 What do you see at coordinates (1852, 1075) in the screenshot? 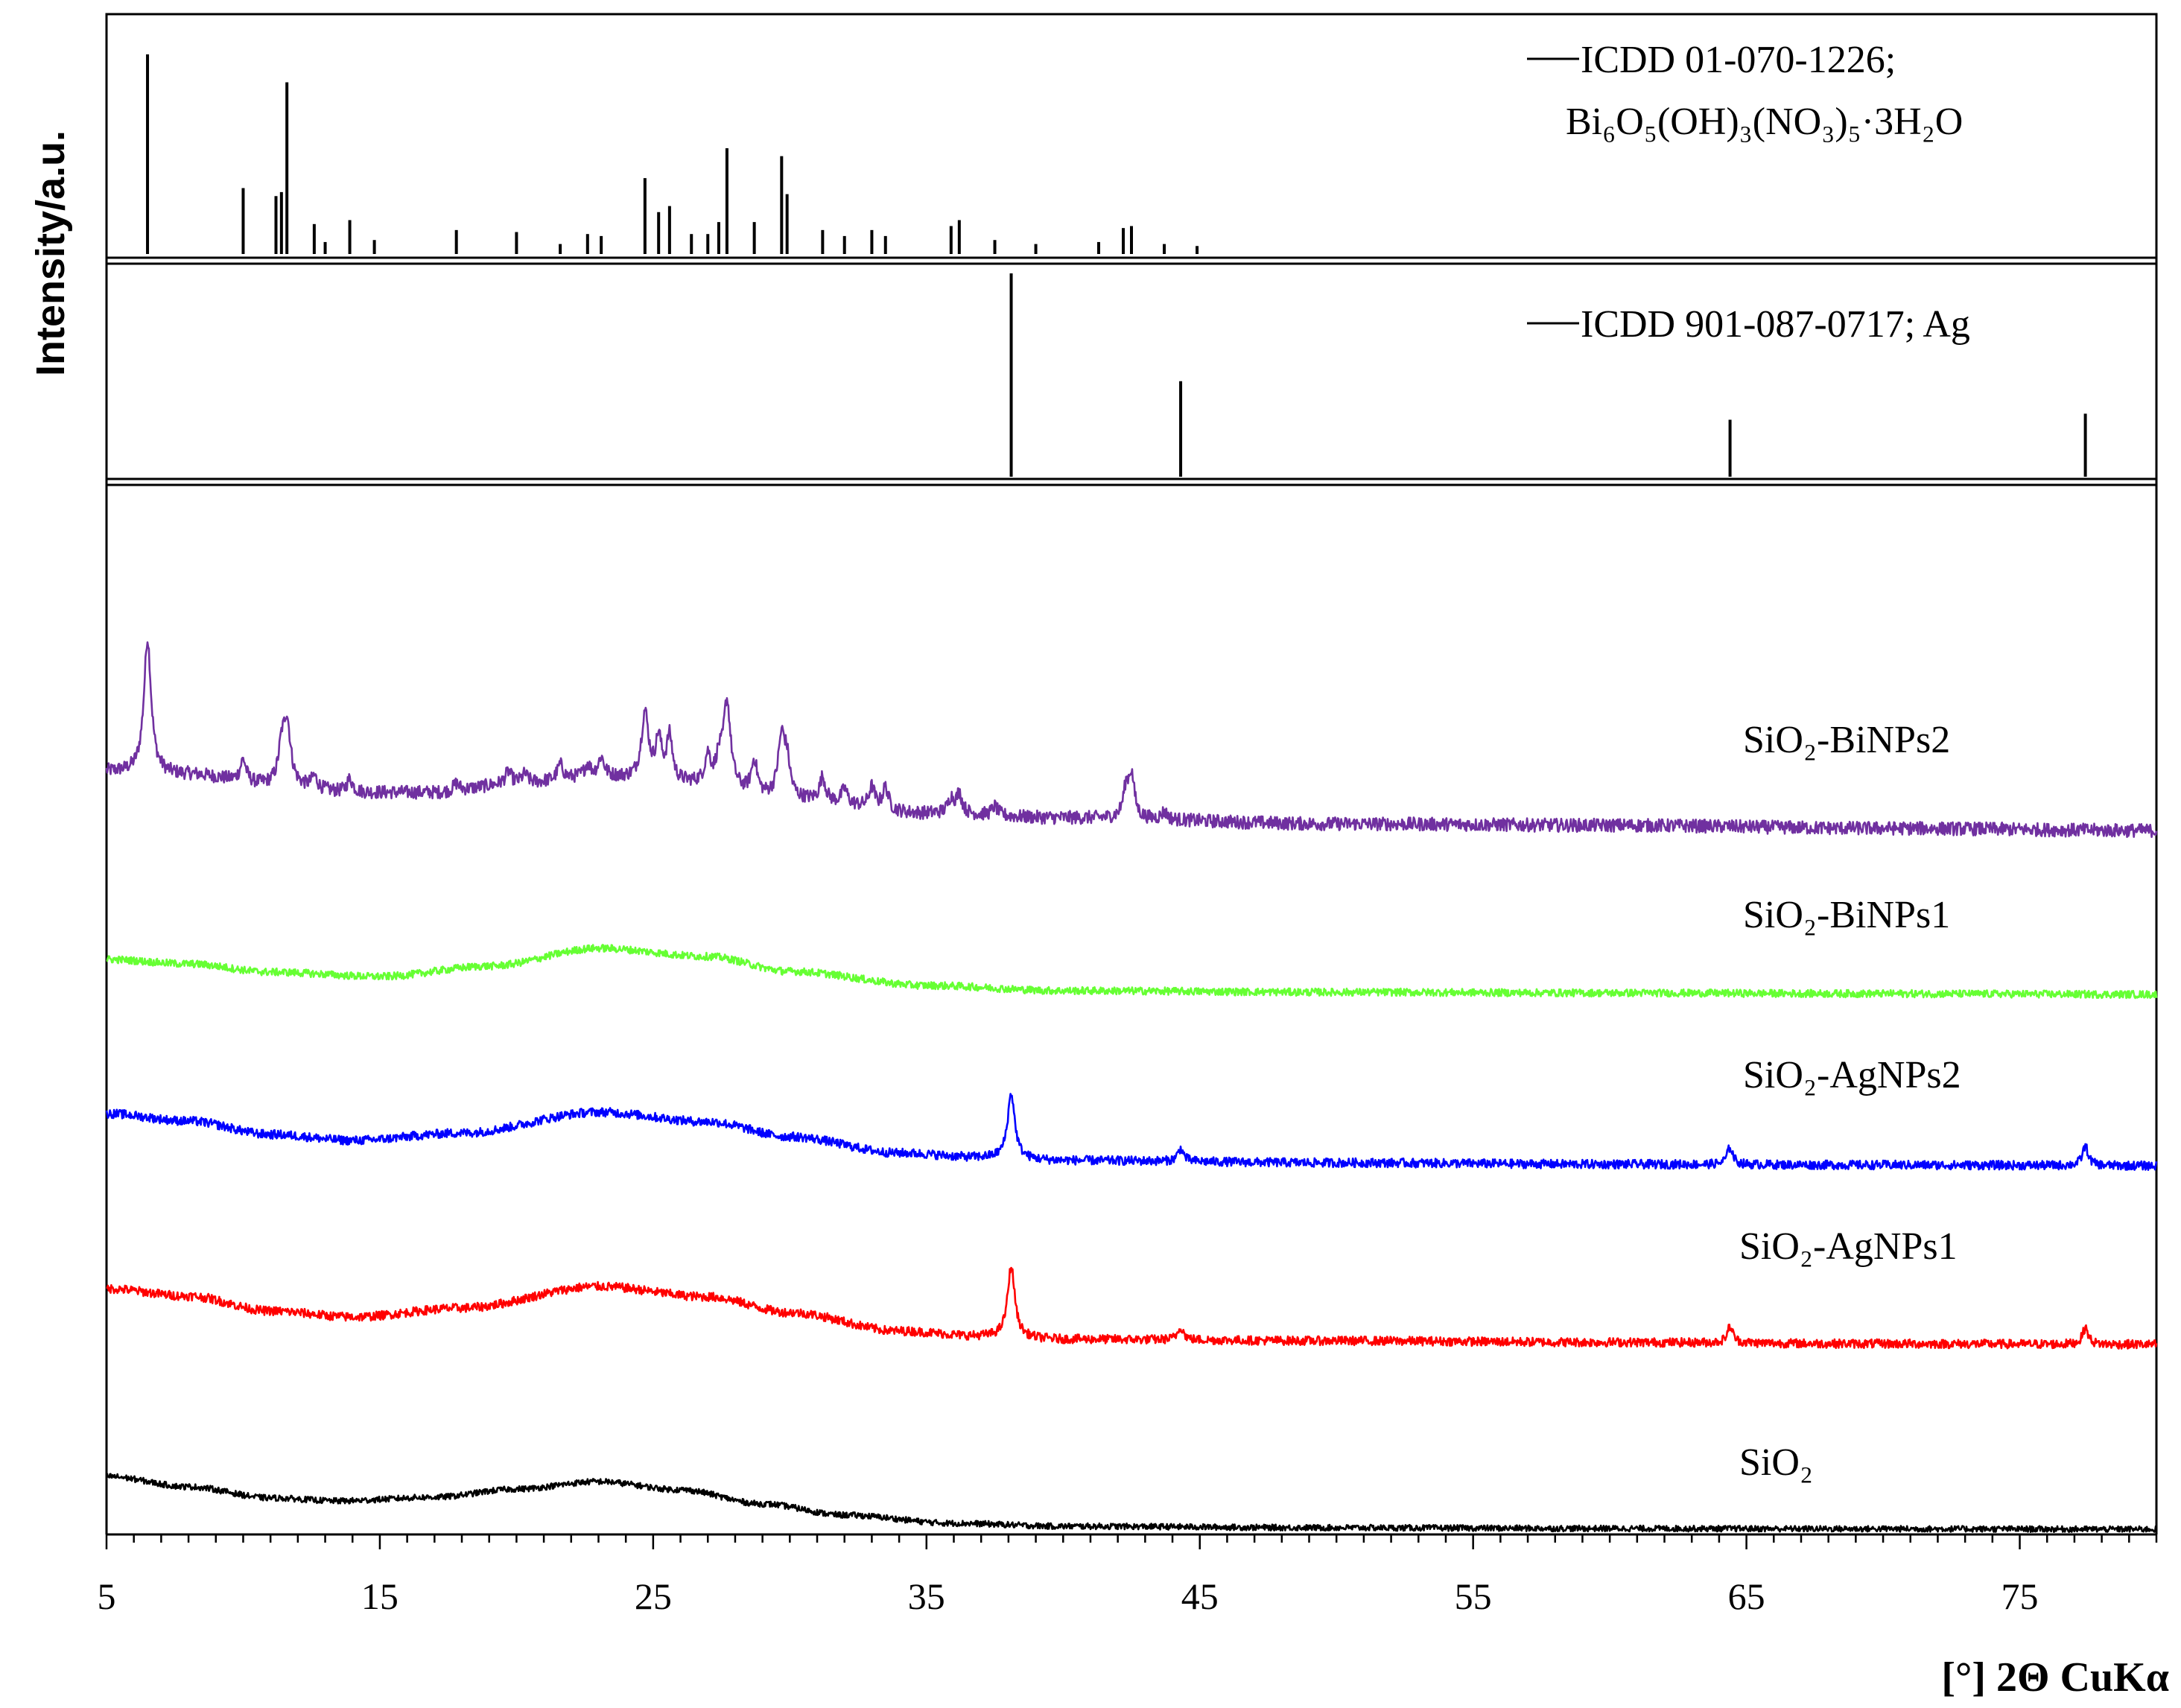
I see `series-label-2: SiO₂-AgNPs2` at bounding box center [1852, 1075].